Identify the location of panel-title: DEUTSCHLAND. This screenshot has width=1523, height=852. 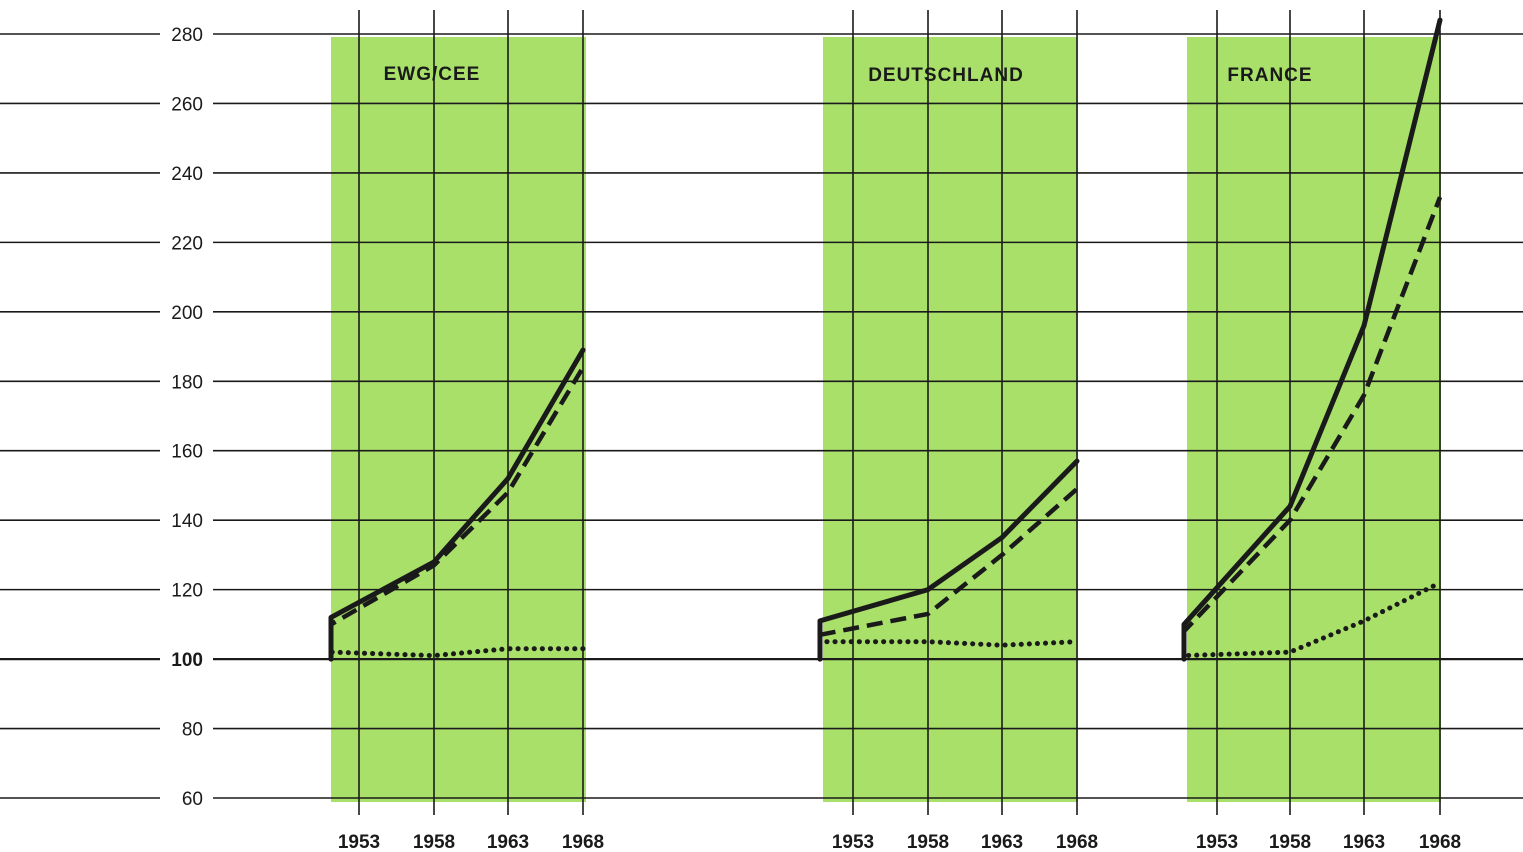
(946, 75).